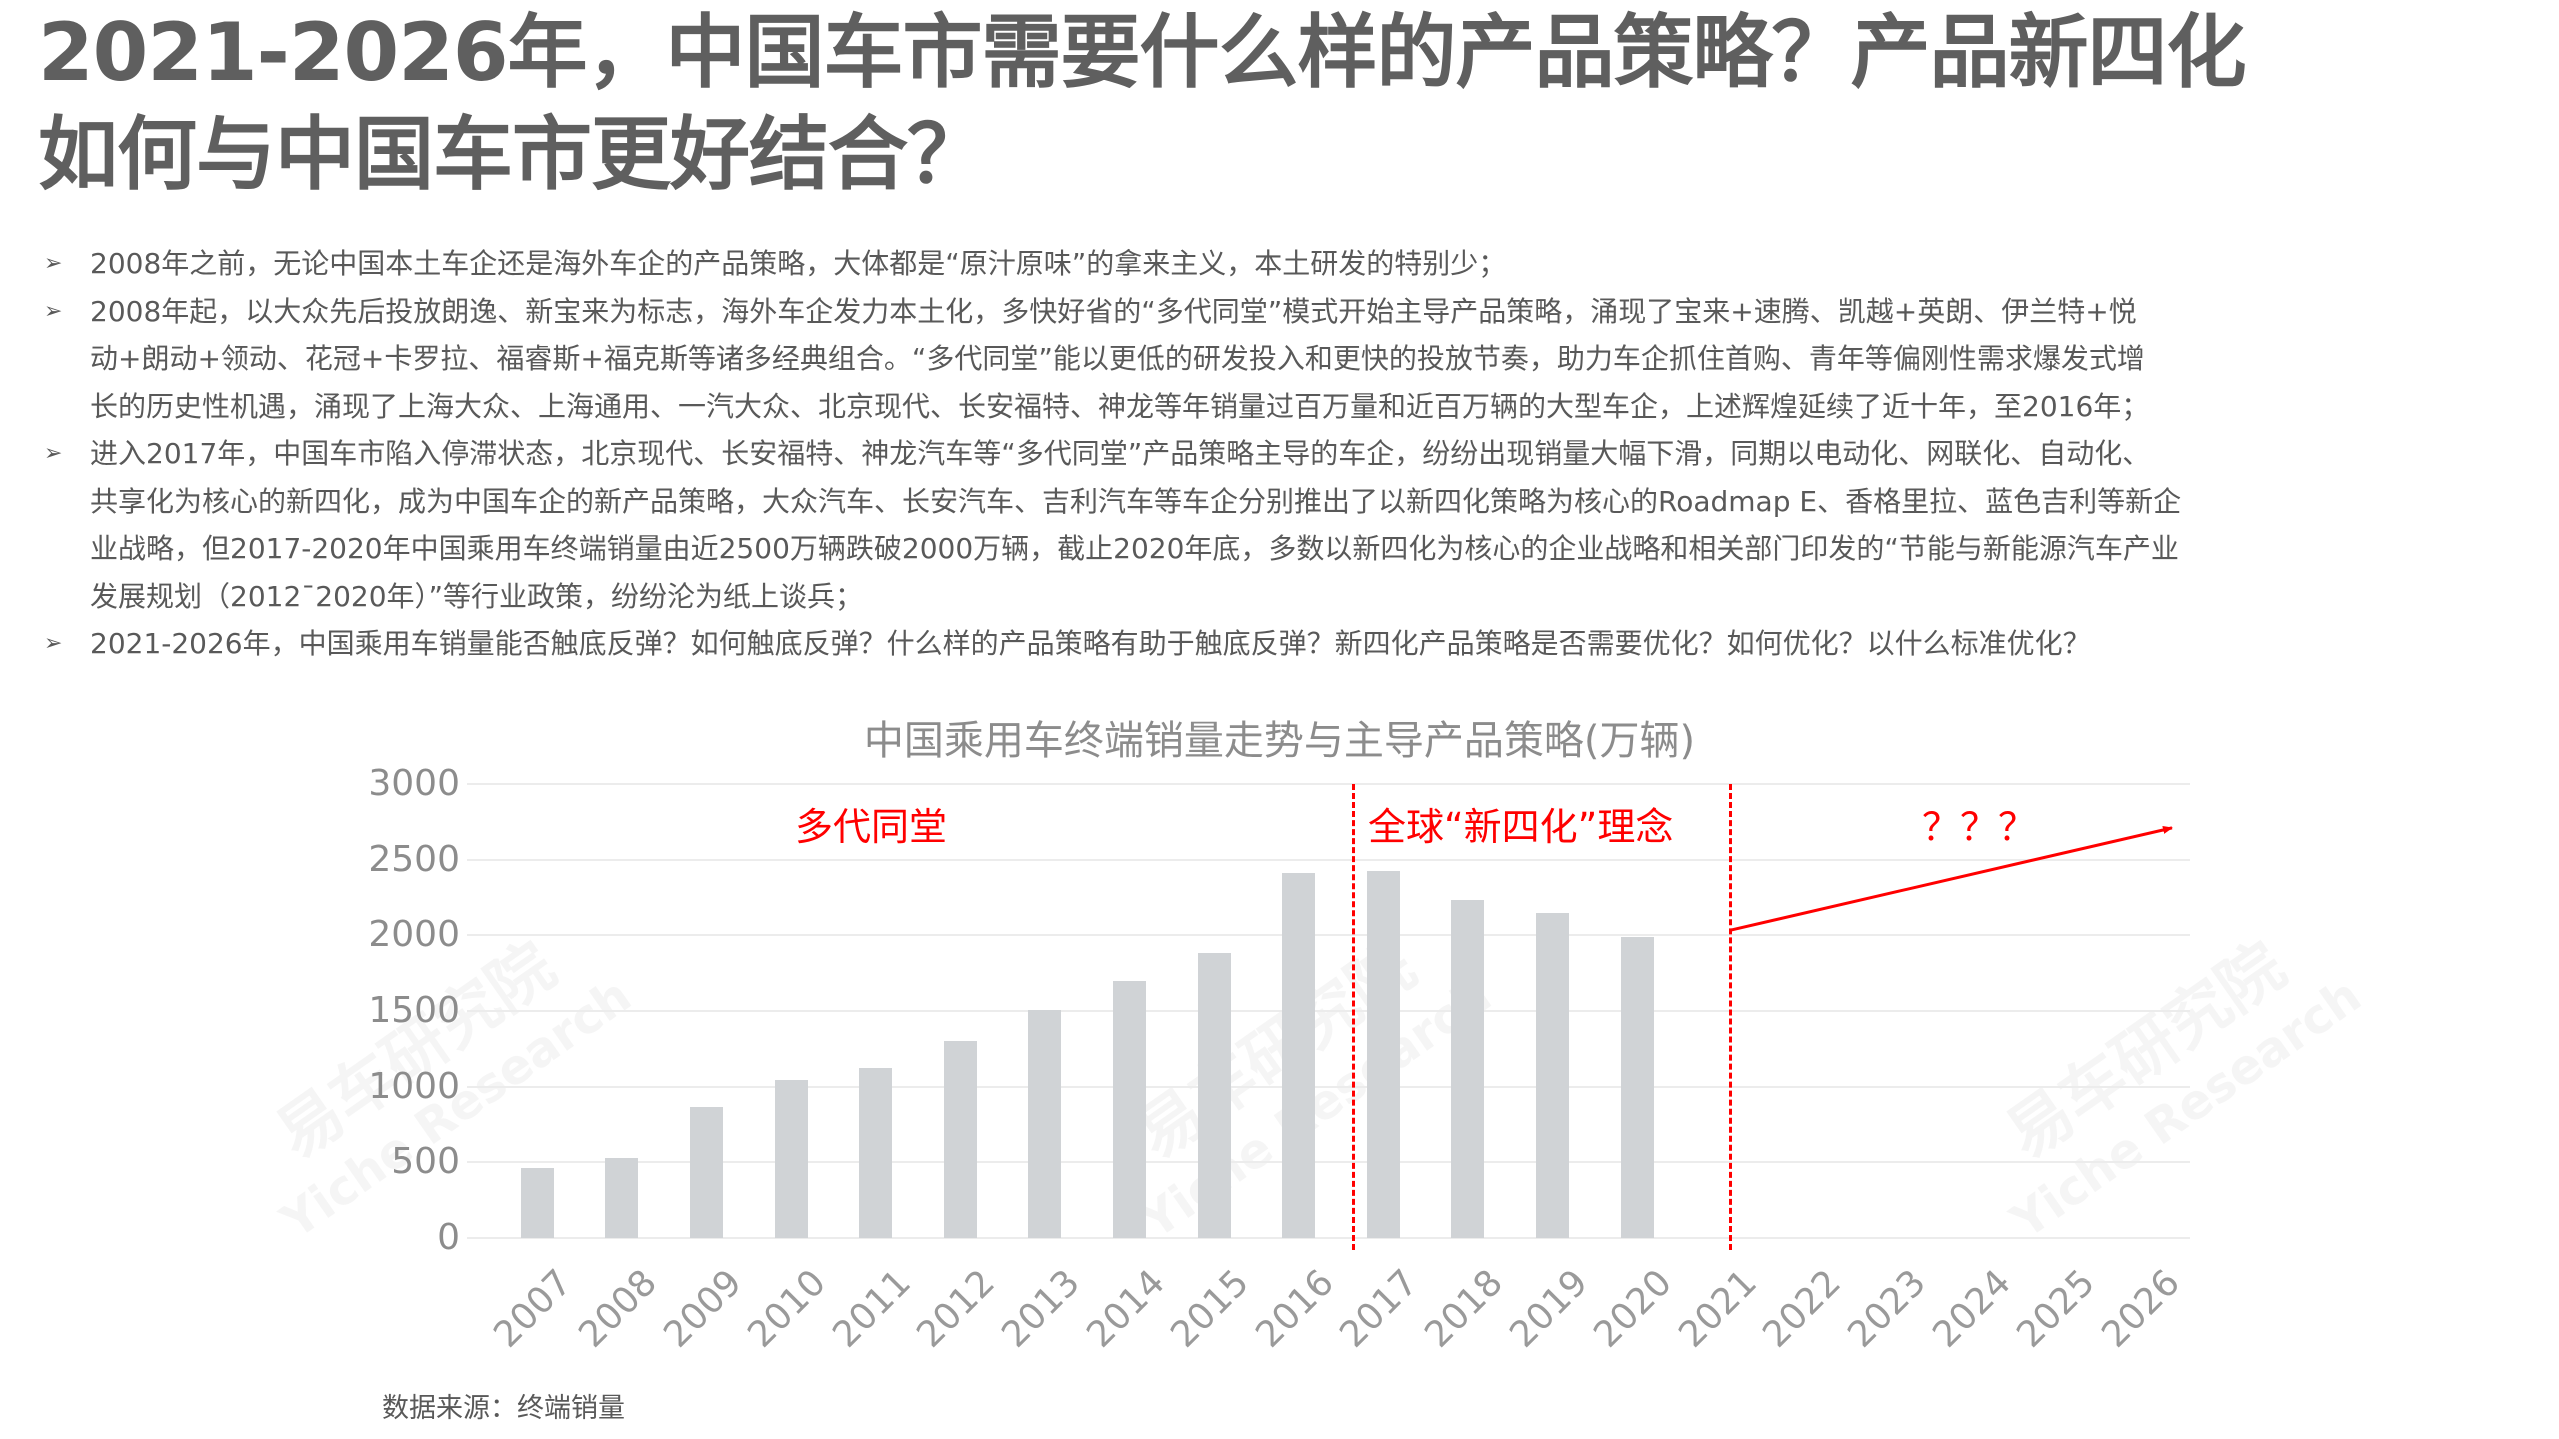 This screenshot has height=1439, width=2559. I want to click on phase-label: 多代同堂, so click(871, 827).